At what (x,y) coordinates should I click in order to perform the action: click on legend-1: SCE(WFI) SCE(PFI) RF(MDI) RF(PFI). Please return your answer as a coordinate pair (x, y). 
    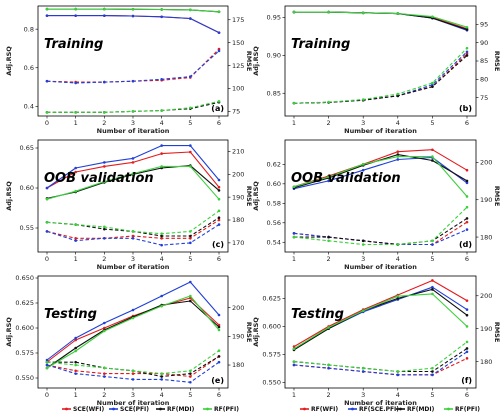
    Looking at the image, I should click on (150, 409).